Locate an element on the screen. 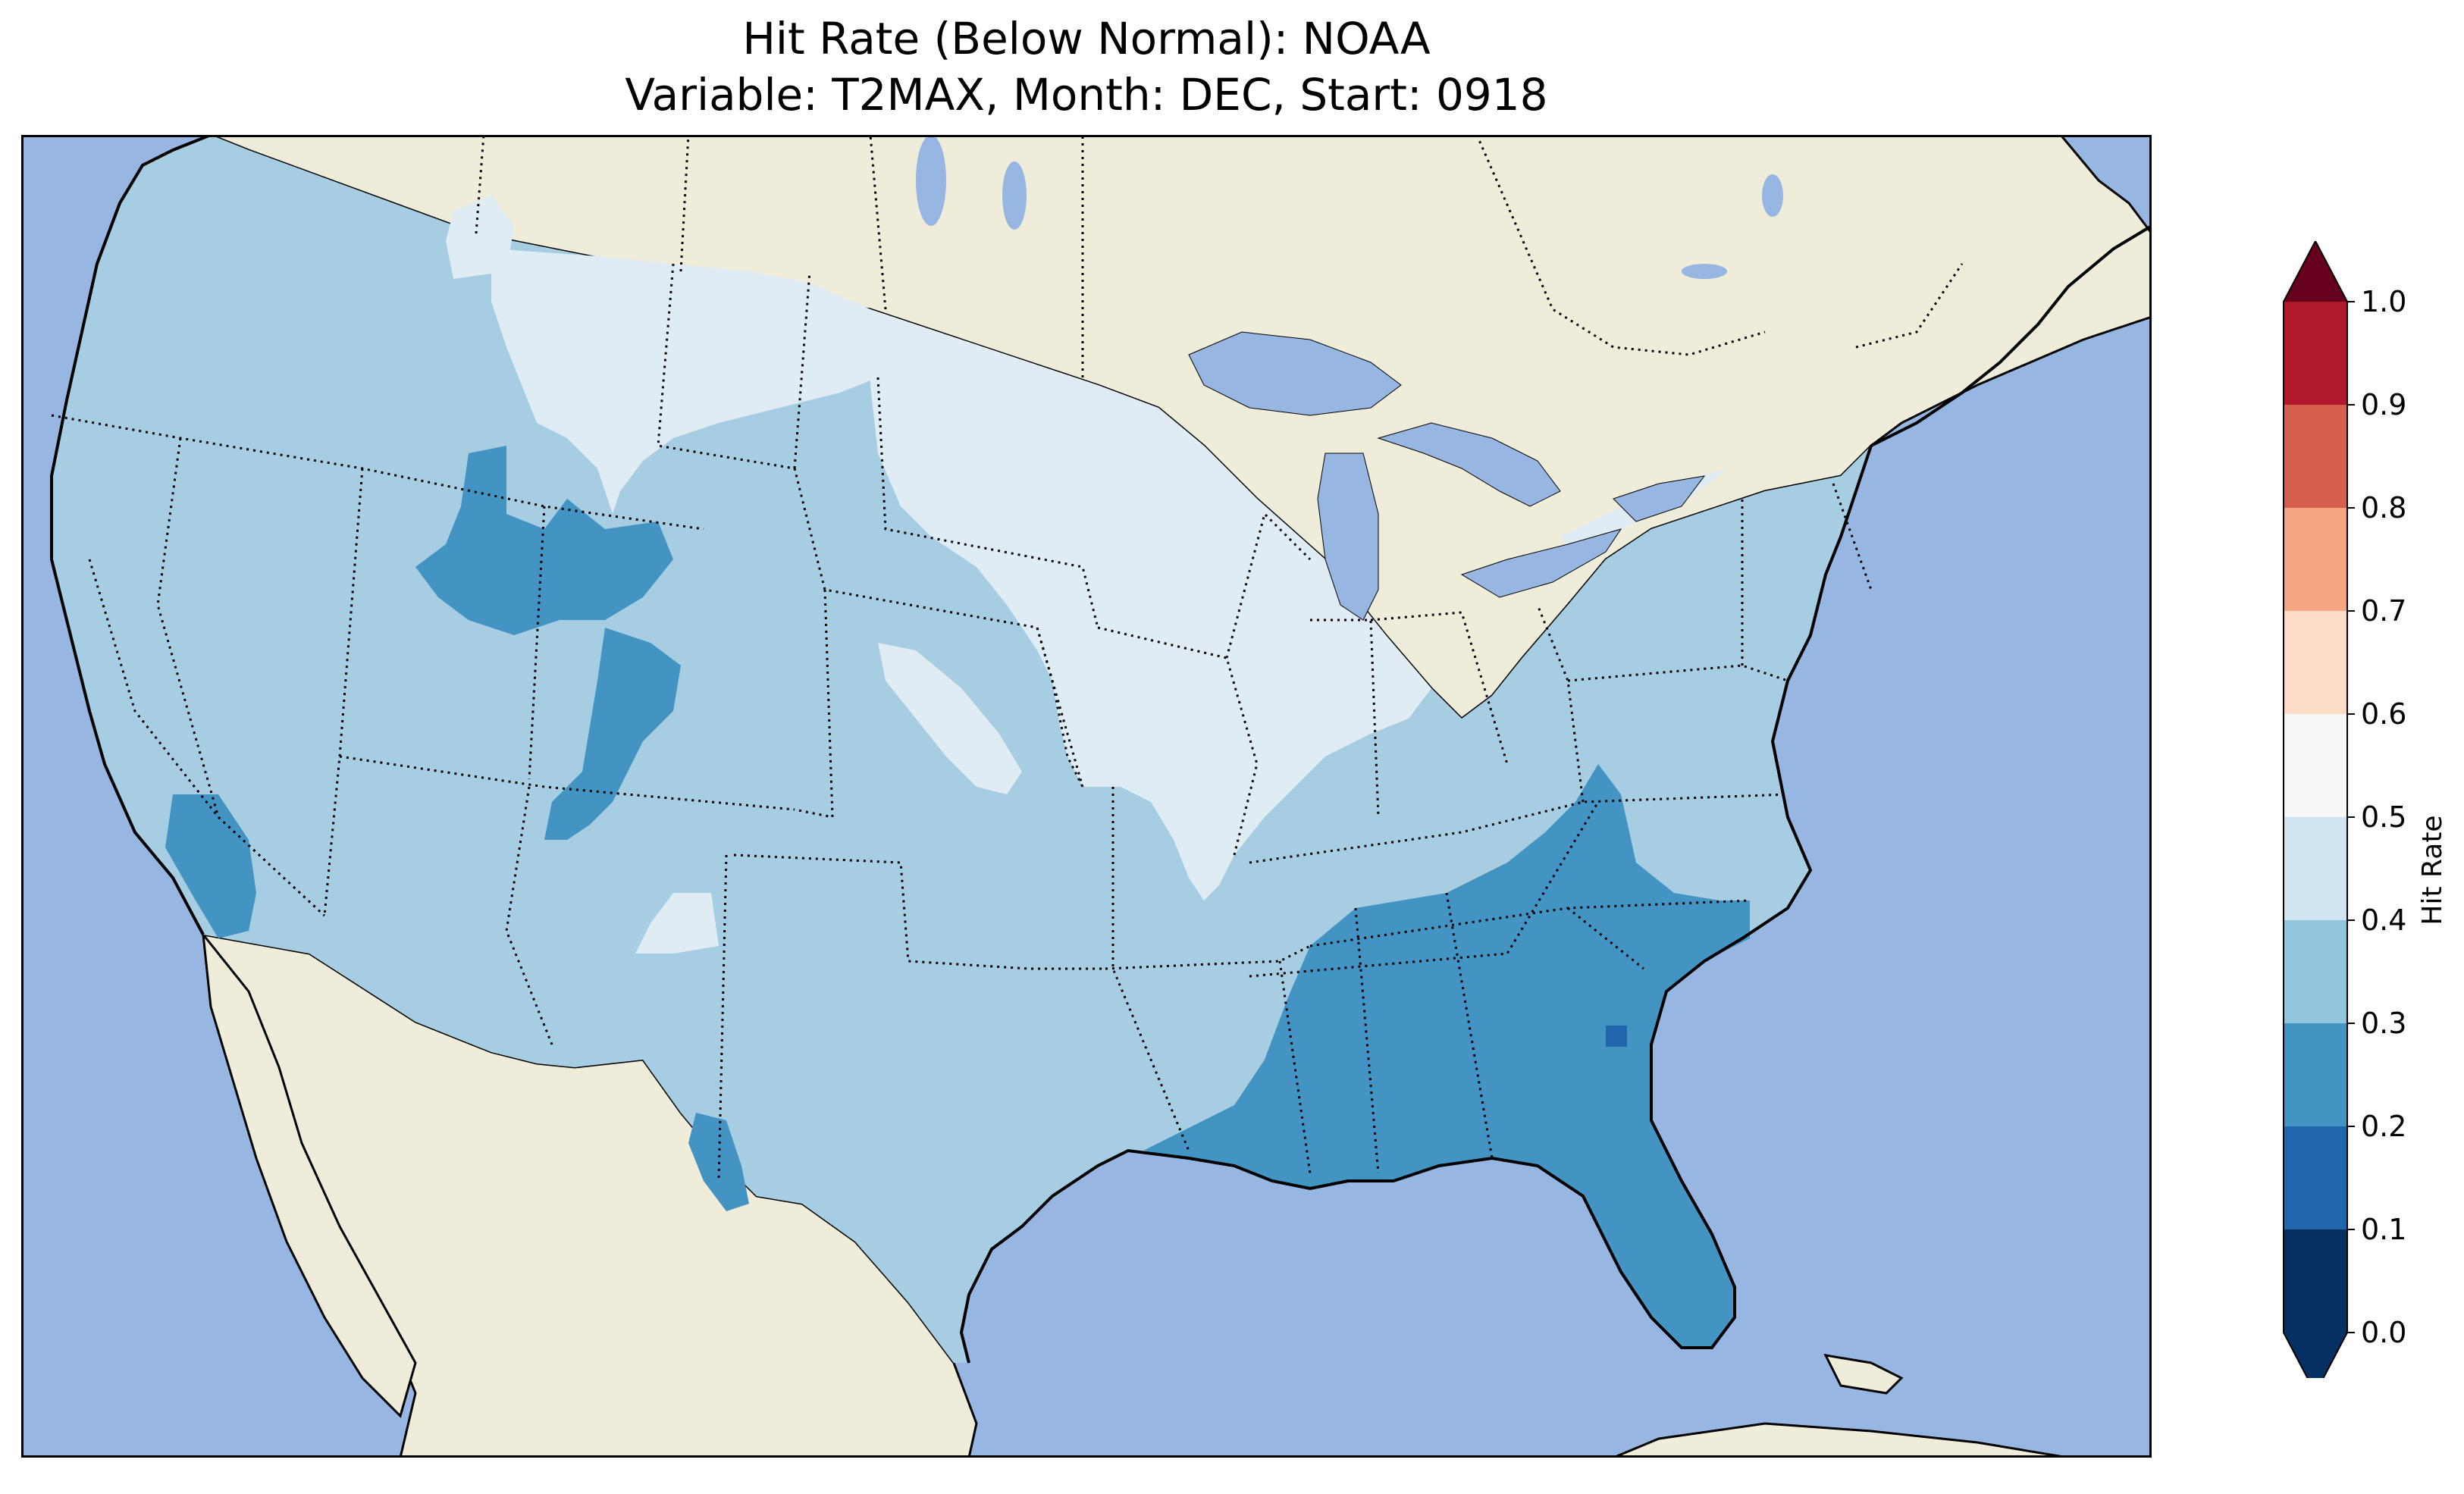 The height and width of the screenshot is (1494, 2464). great-lakes is located at coordinates (1447, 476).